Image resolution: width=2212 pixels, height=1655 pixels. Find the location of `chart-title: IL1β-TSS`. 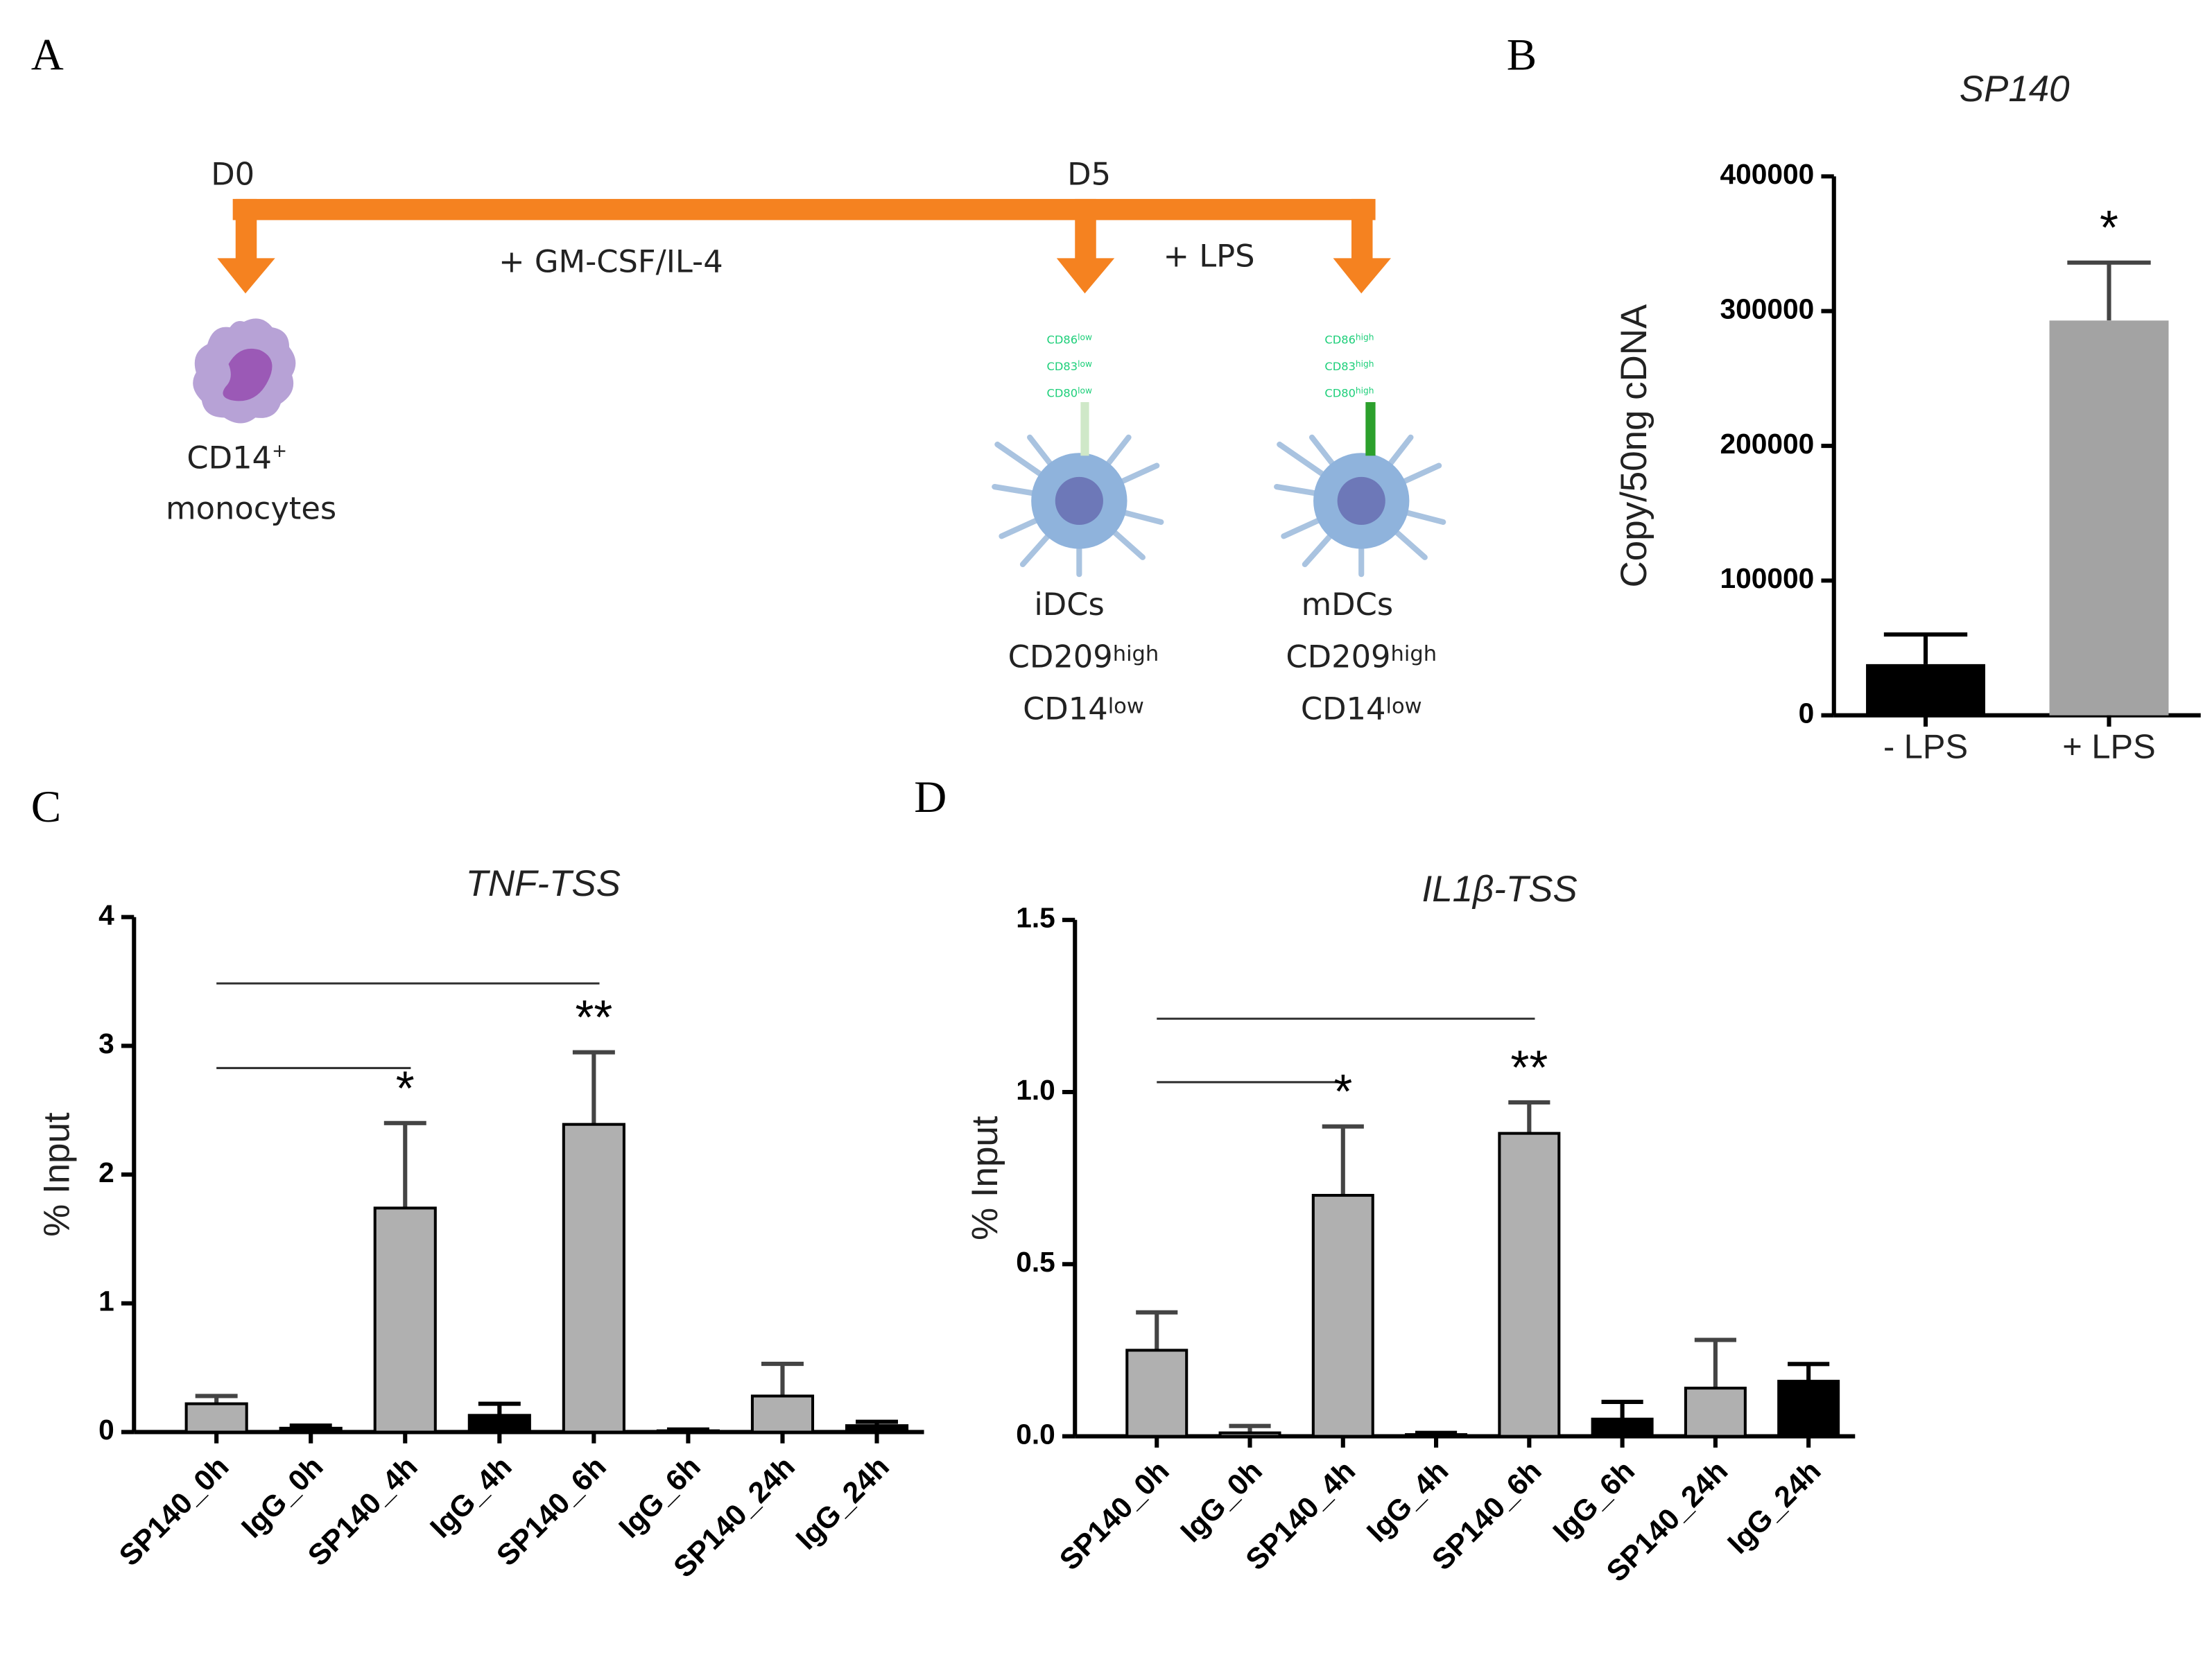

chart-title: IL1β-TSS is located at coordinates (1500, 889).